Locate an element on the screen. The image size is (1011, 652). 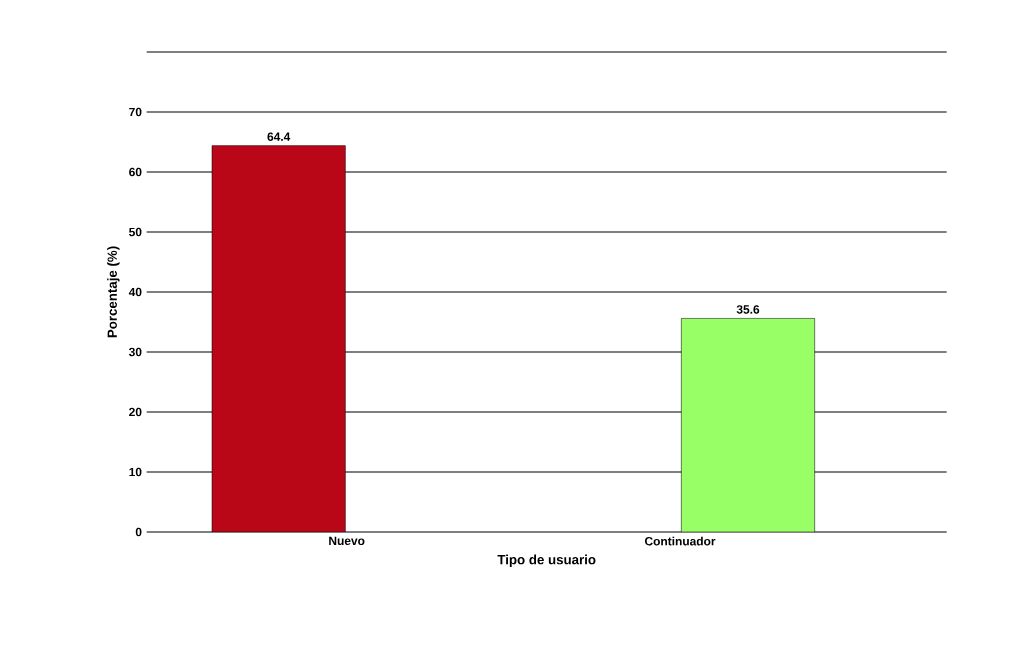
y-tick-label: 50 is located at coordinates (135, 232).